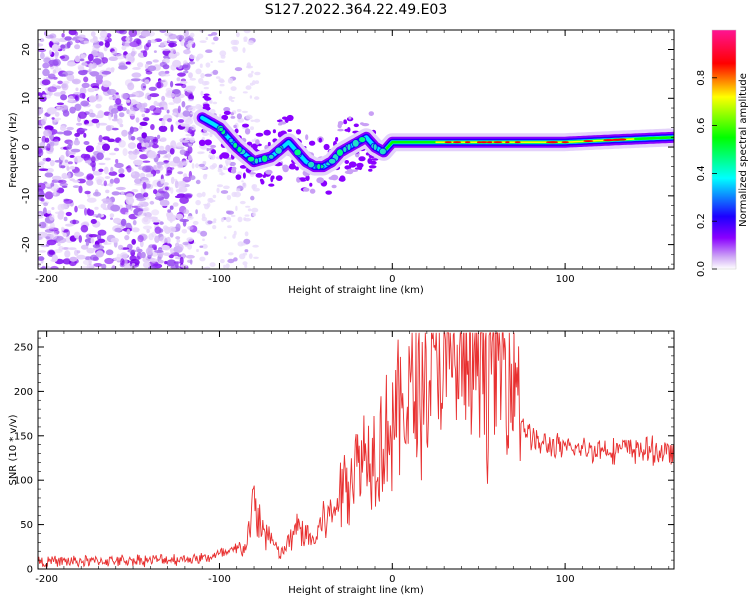 Image resolution: width=750 pixels, height=600 pixels. I want to click on snr-y-tick-label: 0, so click(30, 570).